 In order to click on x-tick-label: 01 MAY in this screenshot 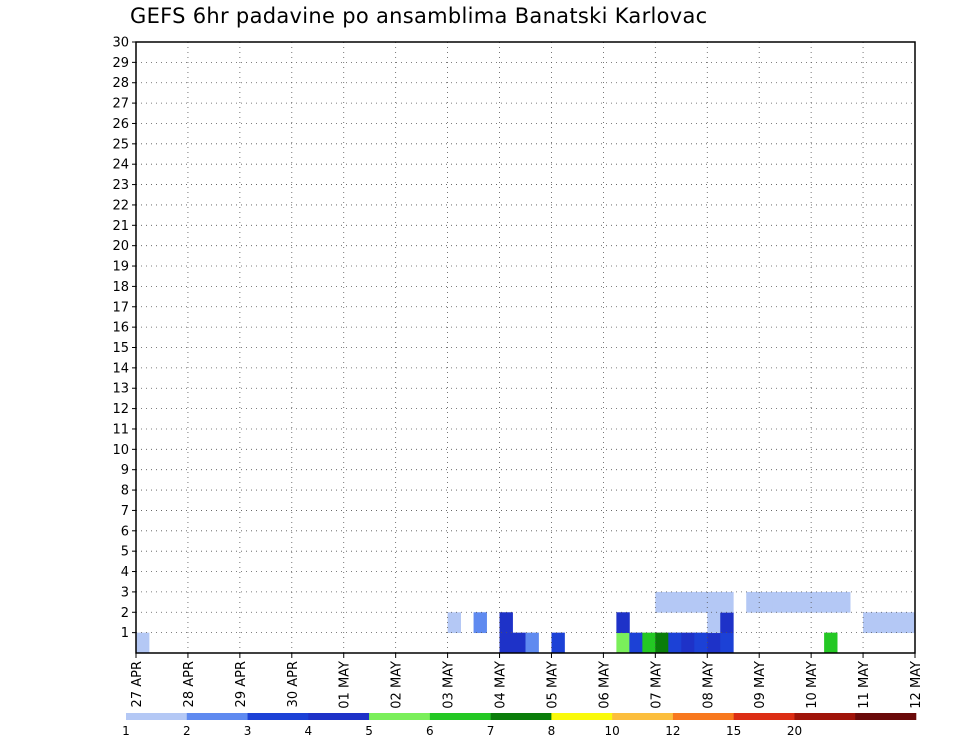, I will do `click(345, 685)`.